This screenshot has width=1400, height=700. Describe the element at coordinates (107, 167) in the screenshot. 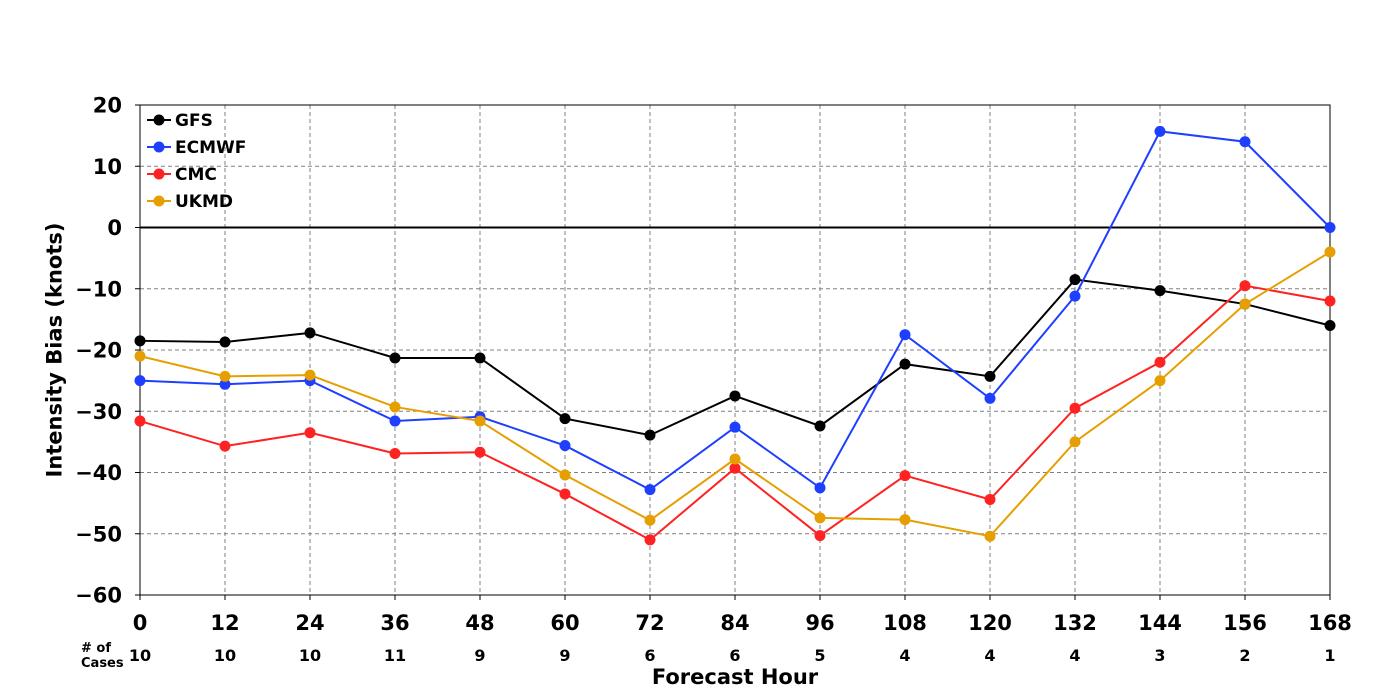

I see `y-tick-label: 10` at that location.